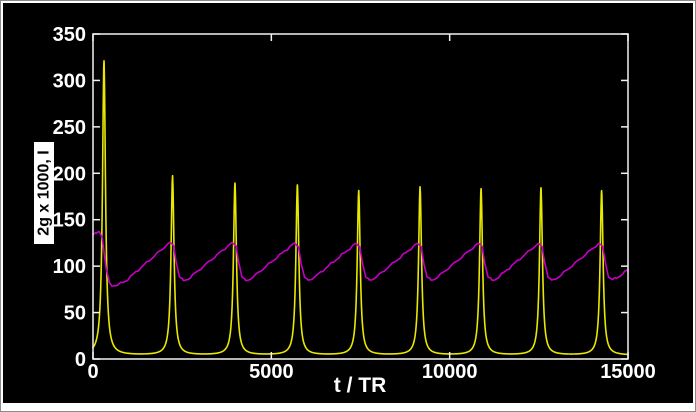  What do you see at coordinates (69, 174) in the screenshot?
I see `y-tick-label-200: 200` at bounding box center [69, 174].